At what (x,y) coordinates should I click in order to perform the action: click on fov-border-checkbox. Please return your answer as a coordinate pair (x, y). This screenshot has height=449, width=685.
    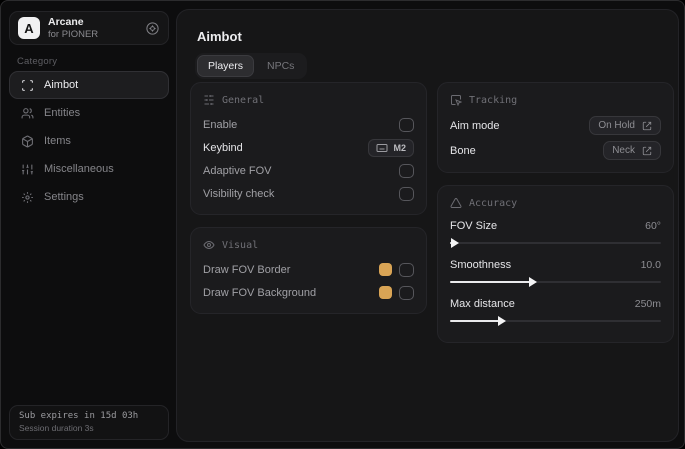
    Looking at the image, I should click on (406, 269).